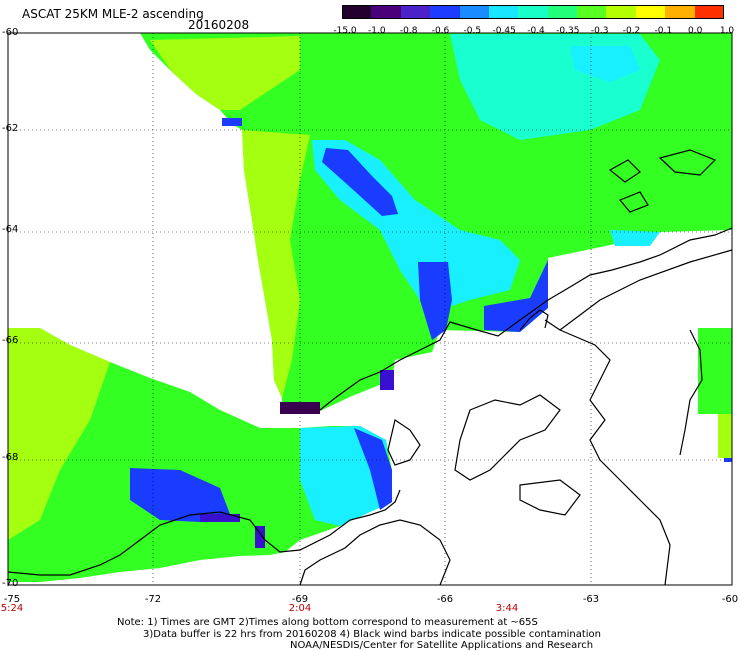  I want to click on colorbar-tick-label: 1.0, so click(727, 31).